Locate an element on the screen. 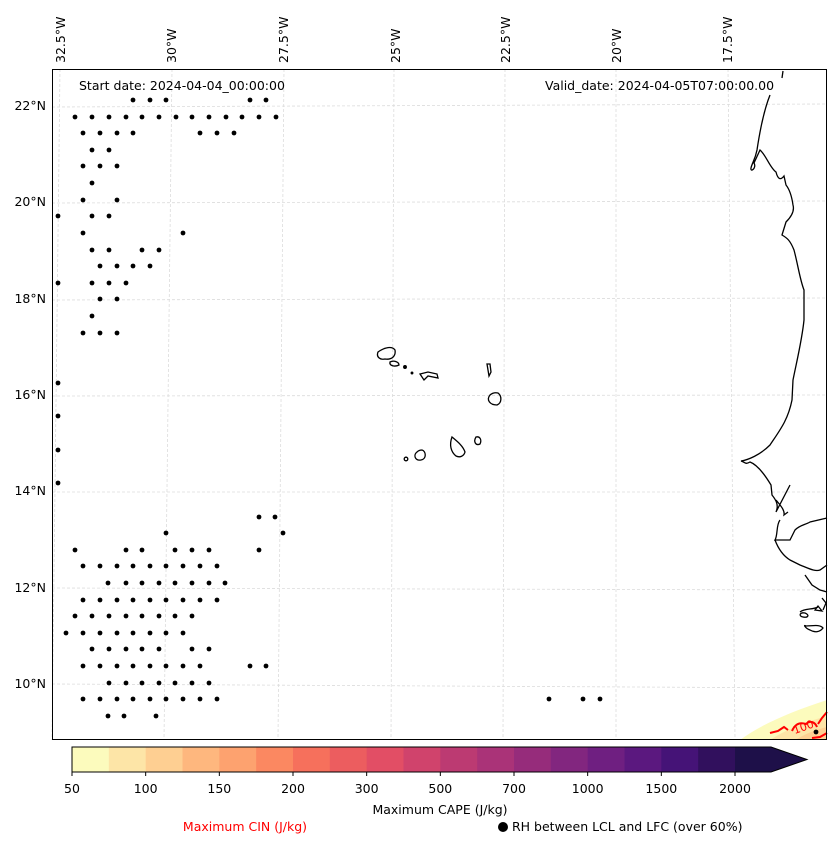 This screenshot has width=837, height=845. cape-verde-islands is located at coordinates (439, 404).